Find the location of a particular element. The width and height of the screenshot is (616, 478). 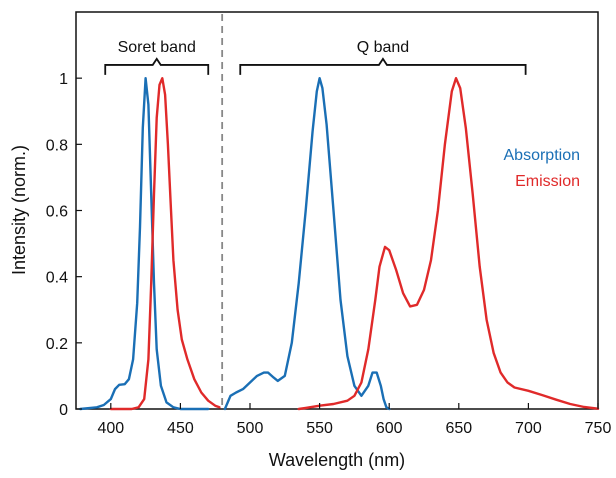

y-tick-label: 1 is located at coordinates (63, 79).